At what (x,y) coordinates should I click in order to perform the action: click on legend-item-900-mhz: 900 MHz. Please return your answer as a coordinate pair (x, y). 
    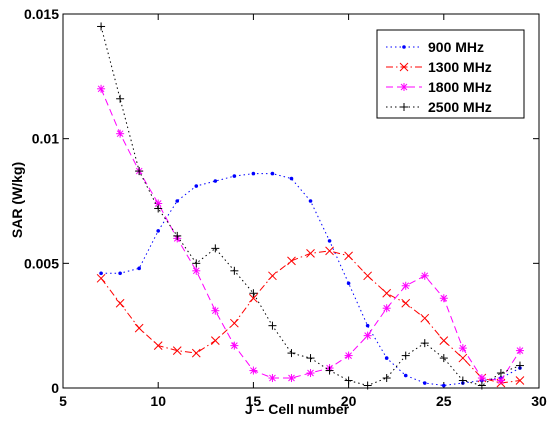
    Looking at the image, I should click on (435, 47).